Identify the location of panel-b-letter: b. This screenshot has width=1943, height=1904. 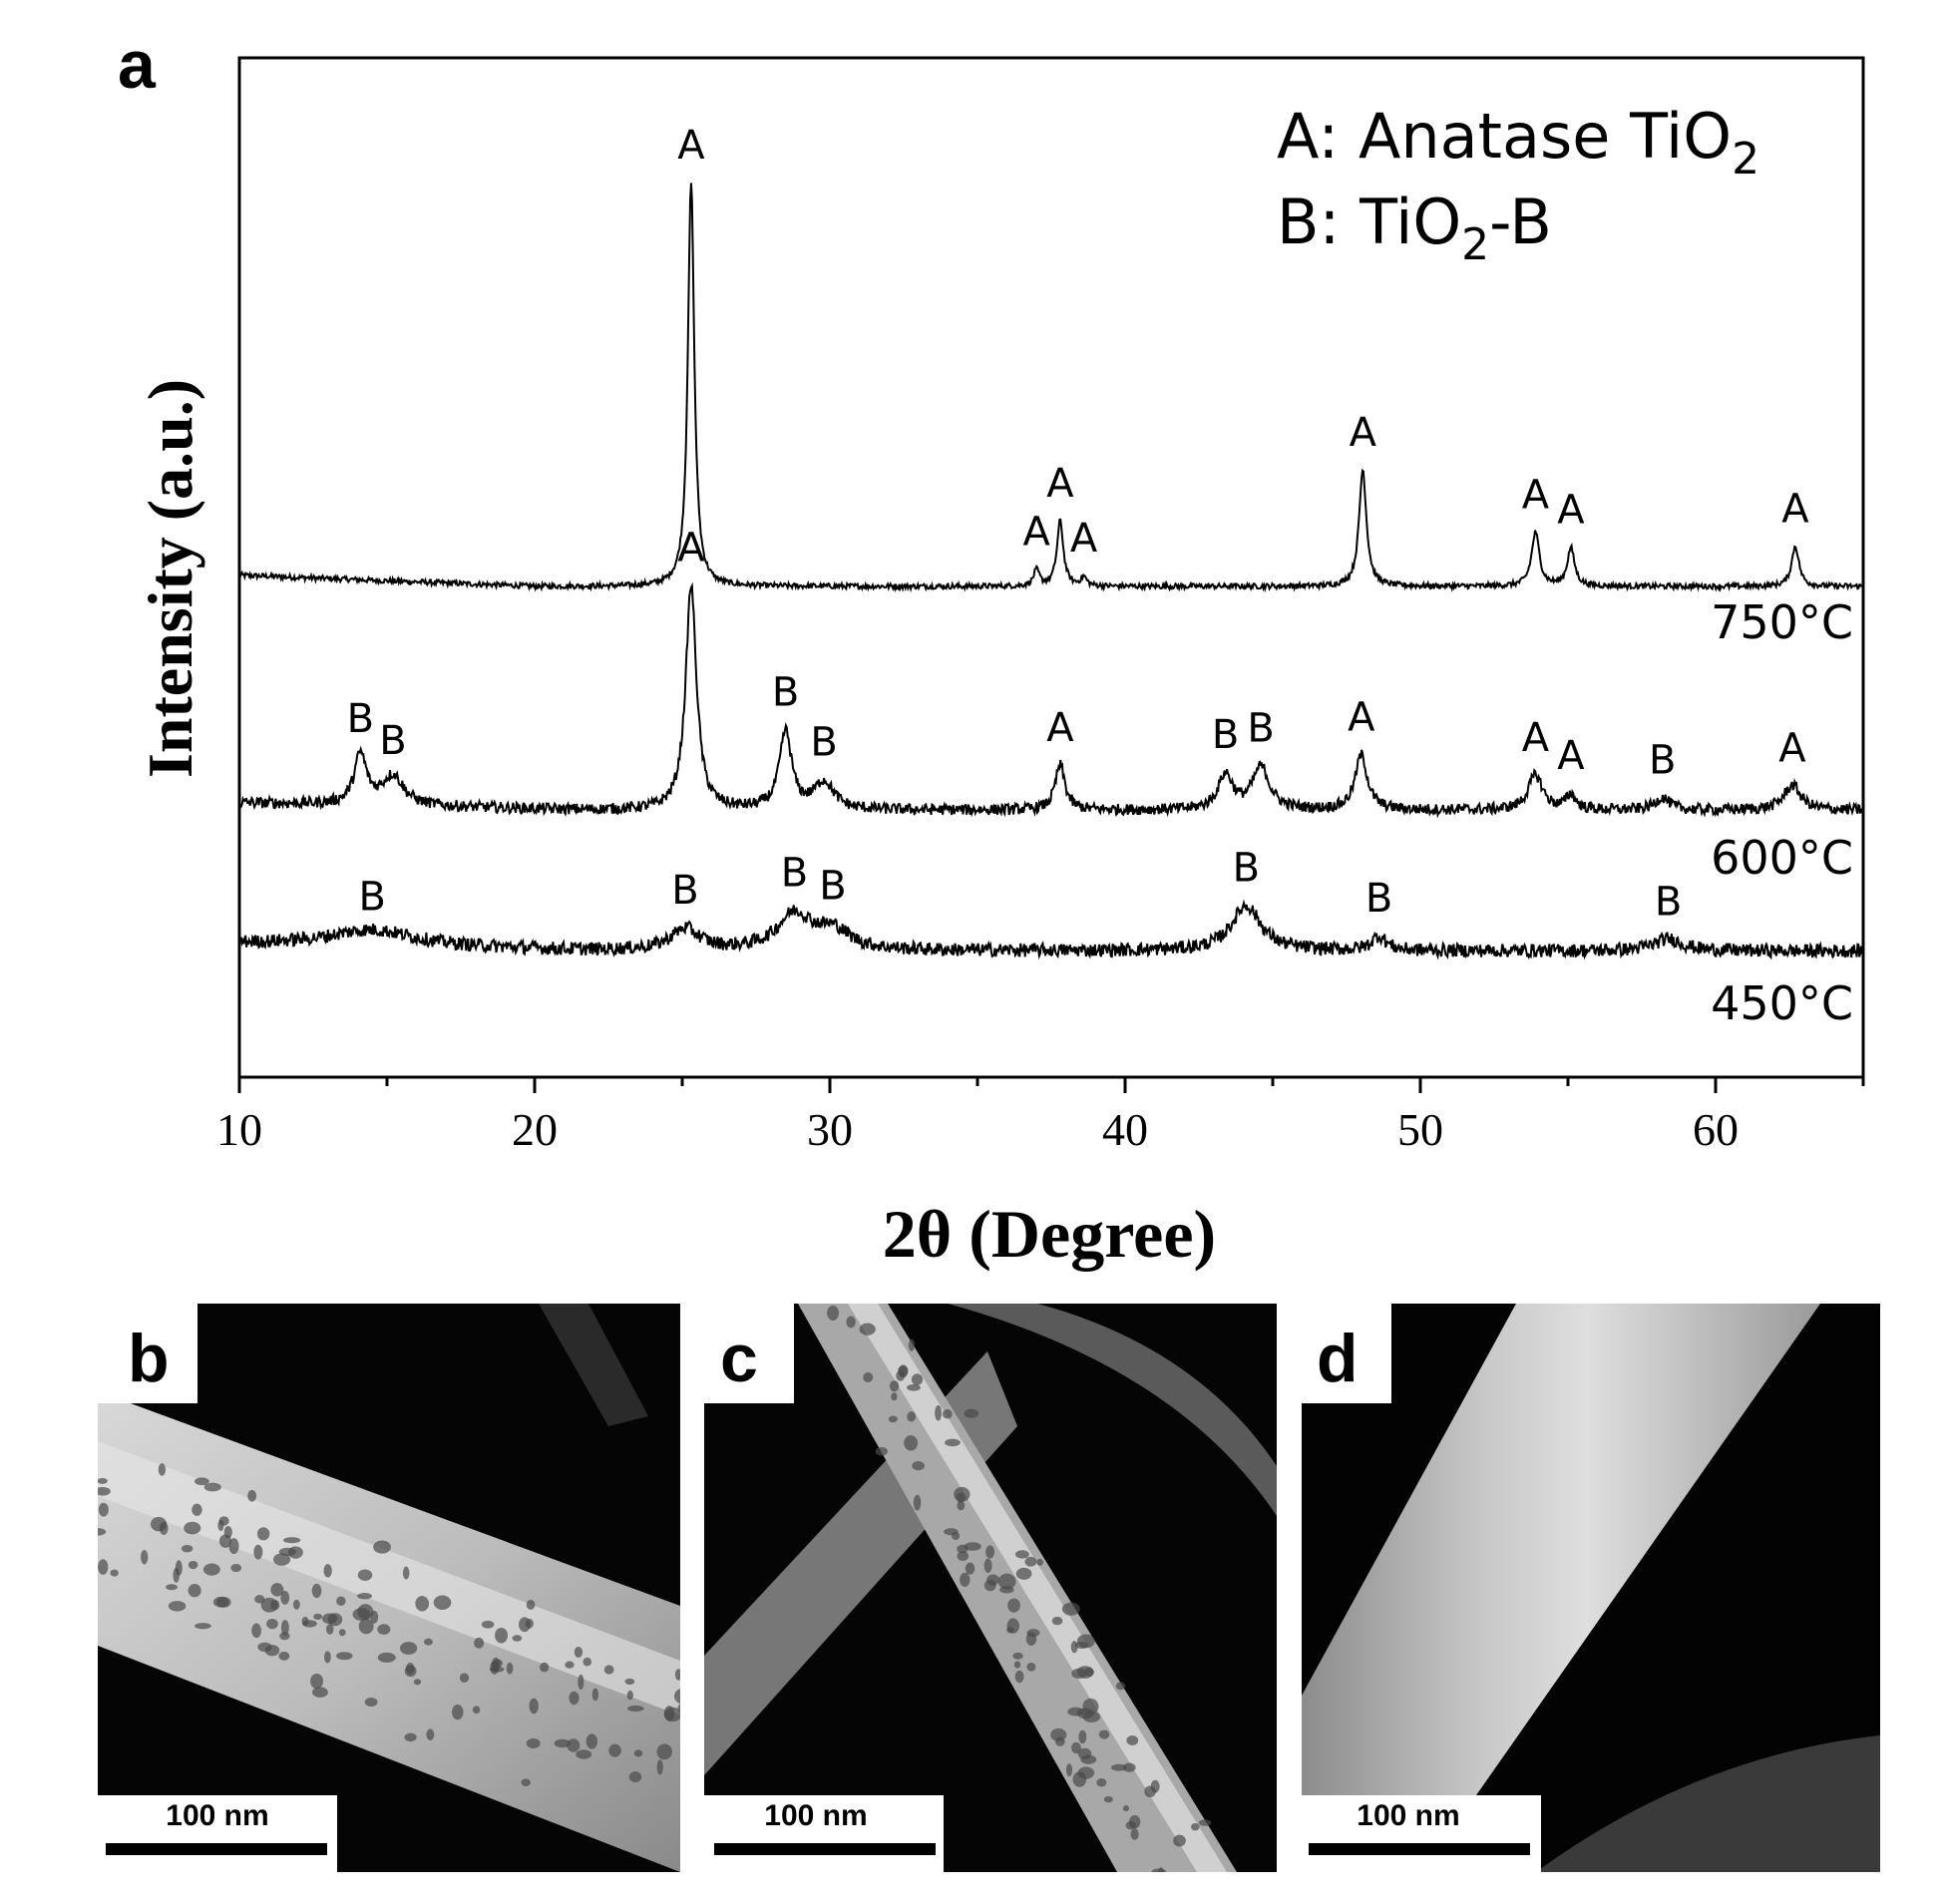
(149, 1358).